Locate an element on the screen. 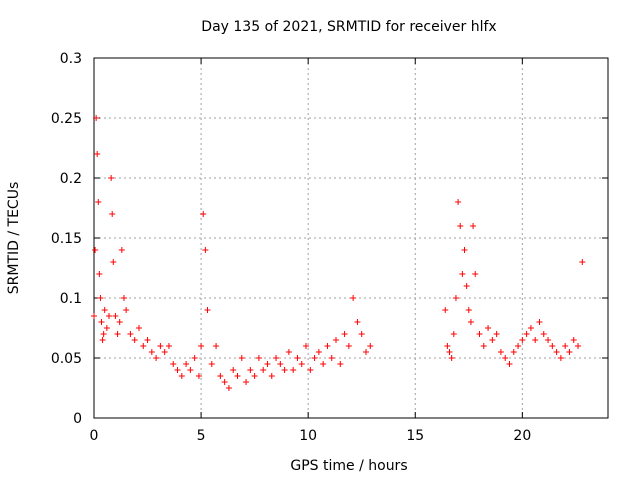  y-tick-label: 0.1 is located at coordinates (71, 299).